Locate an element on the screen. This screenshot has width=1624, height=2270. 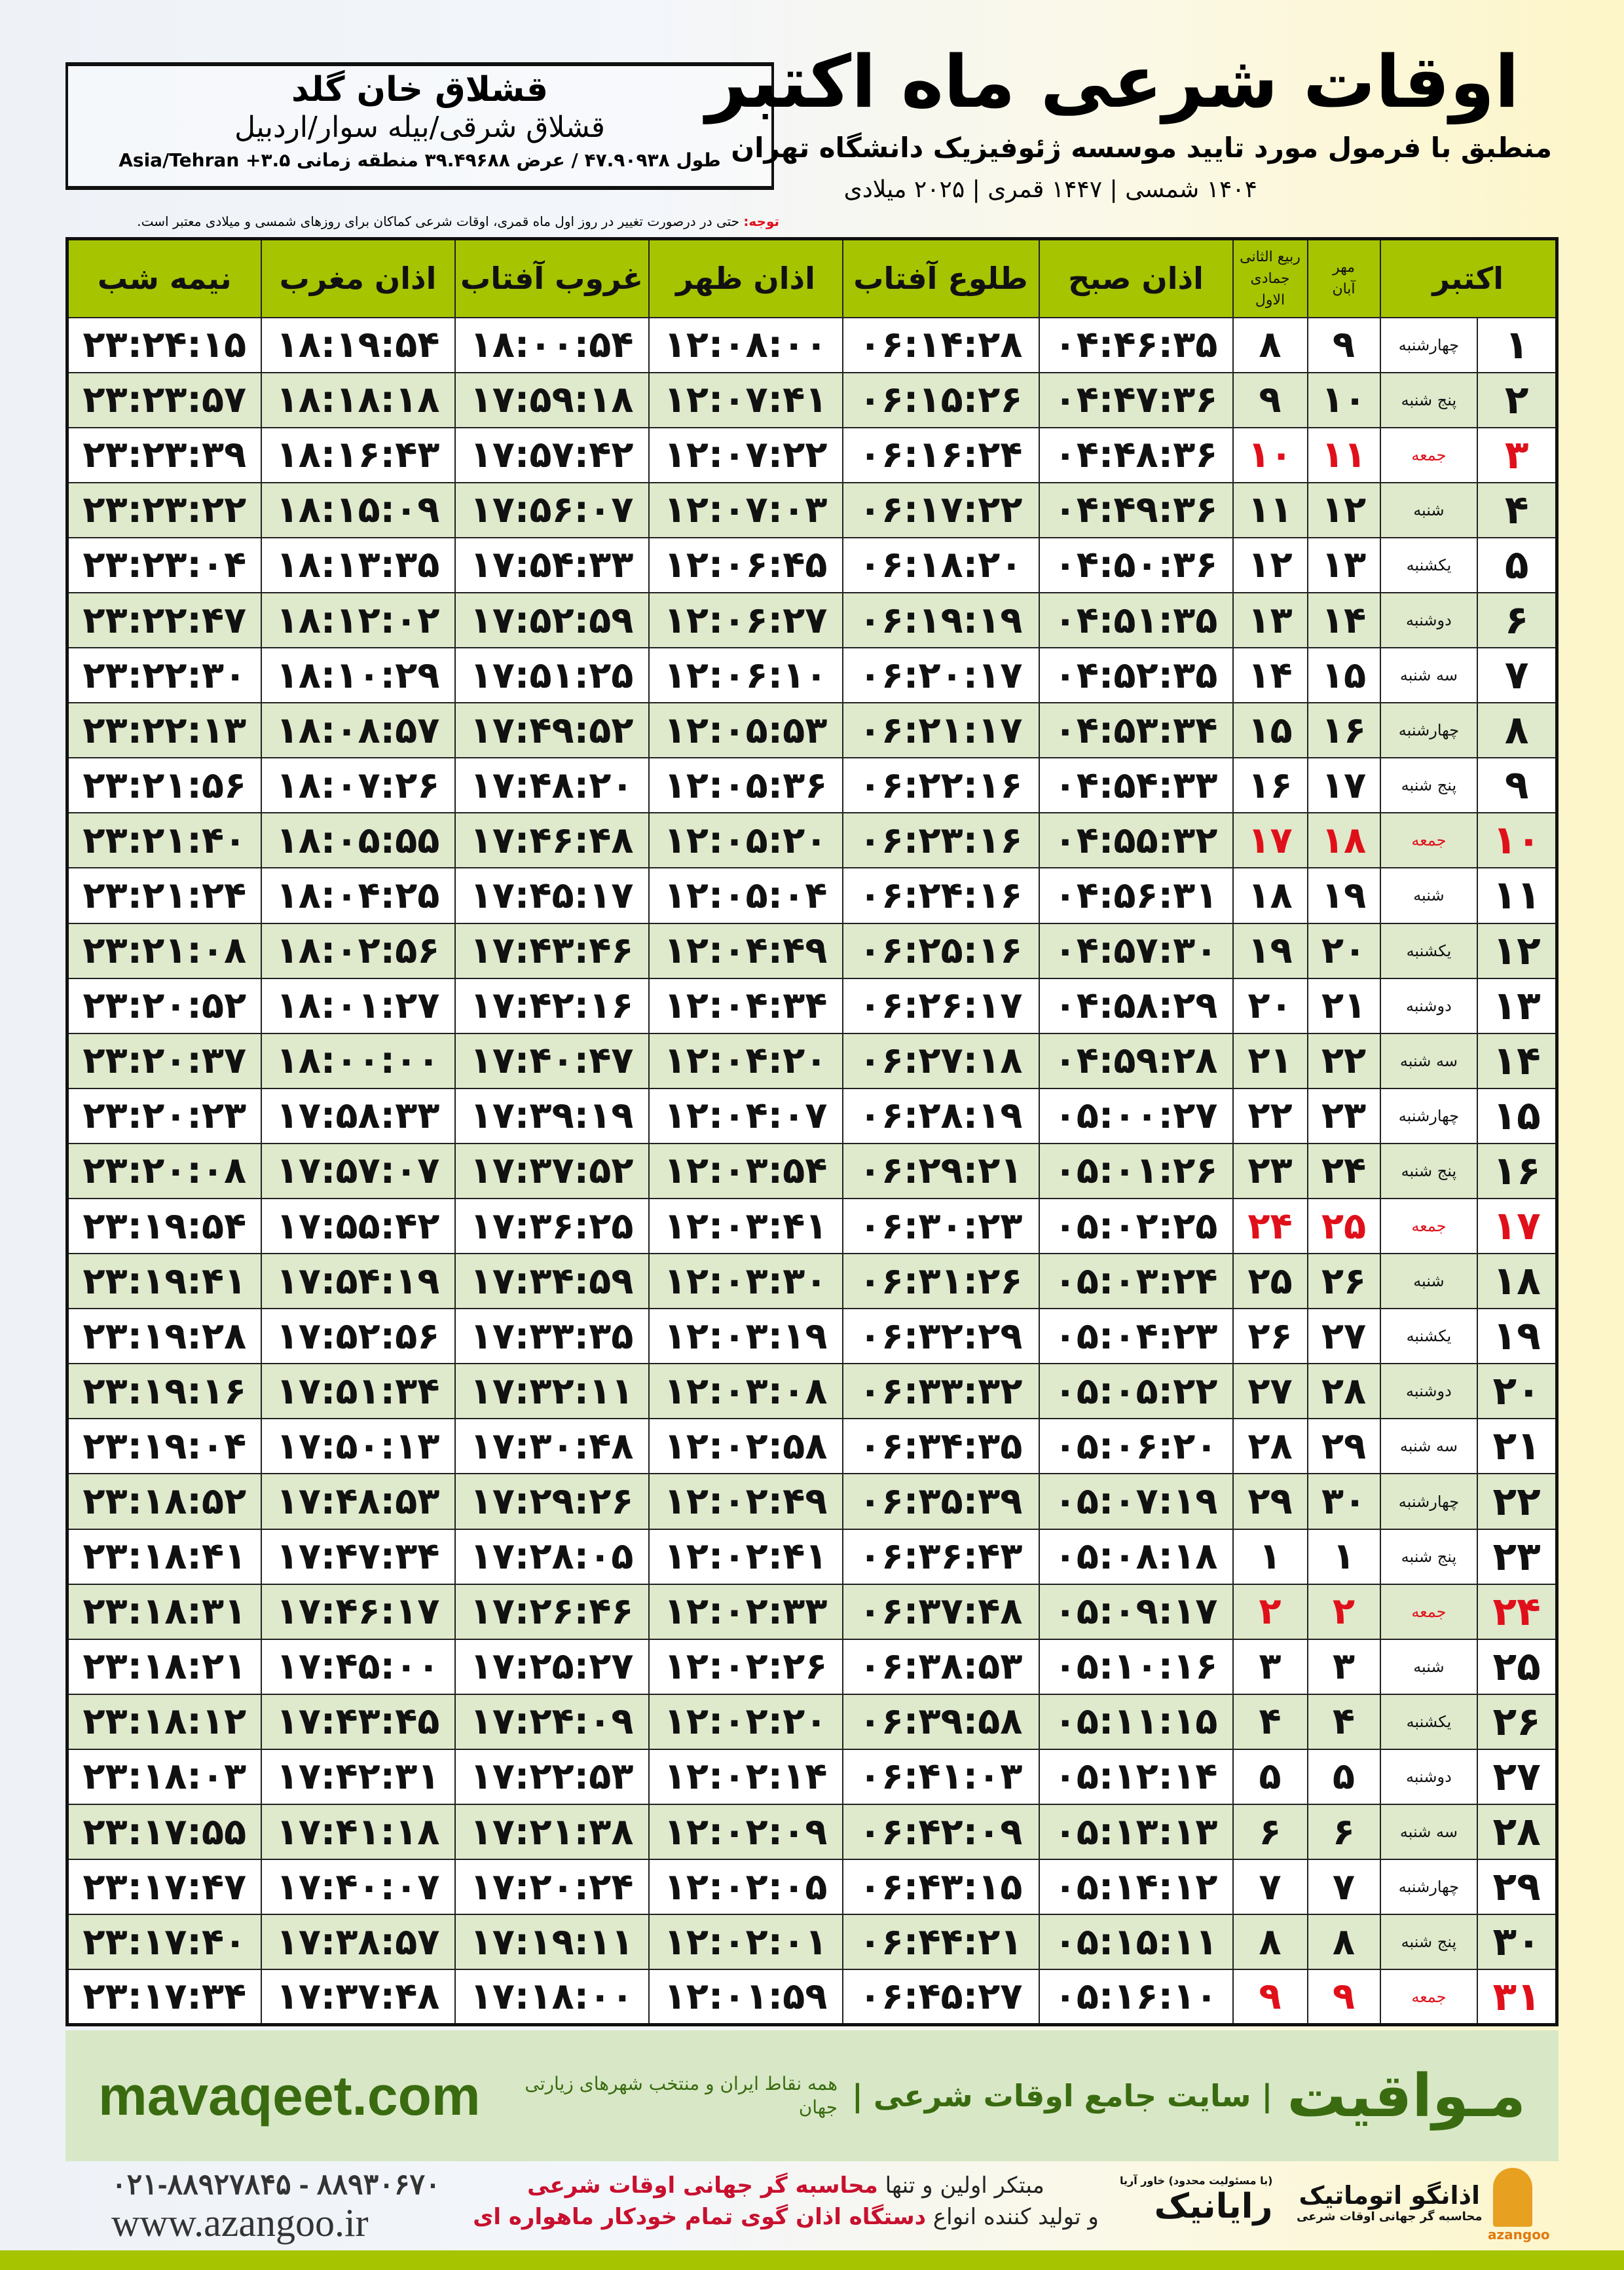
cell-sunset: ۱۷:۴۰:۴۷ is located at coordinates (552, 1060).